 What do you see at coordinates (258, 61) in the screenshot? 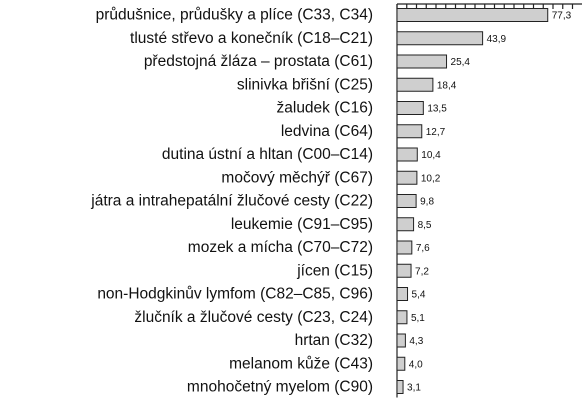
I see `category-label: předstojná žláza – prostata (C61)` at bounding box center [258, 61].